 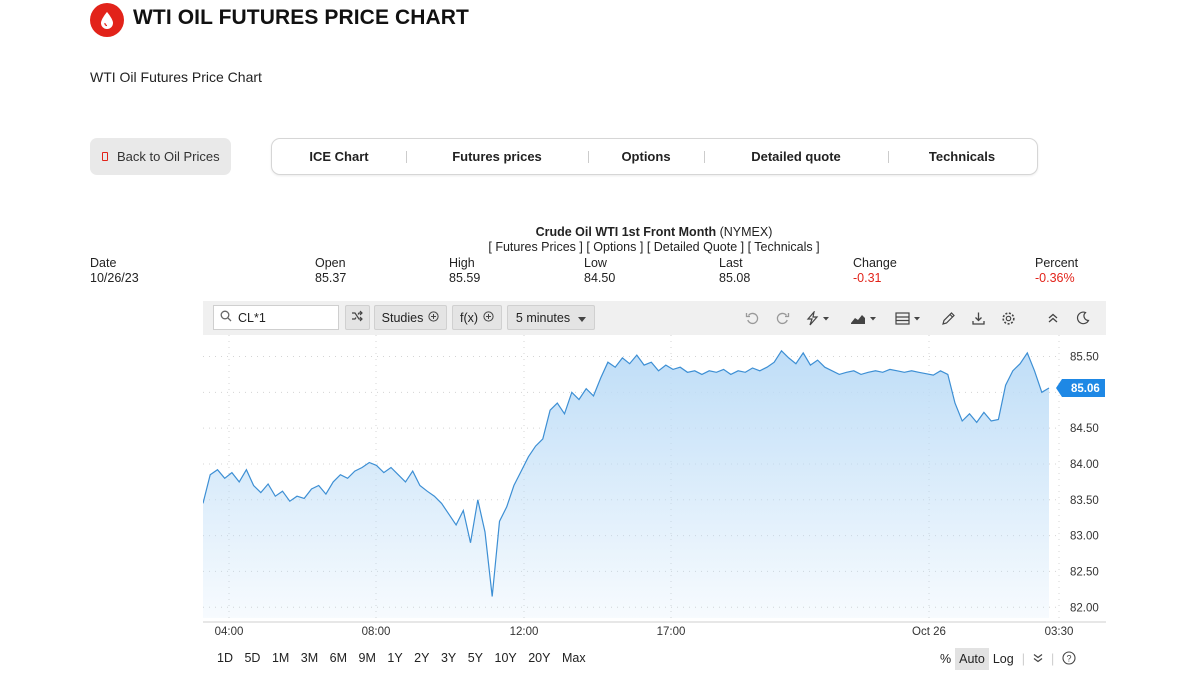 What do you see at coordinates (1084, 608) in the screenshot?
I see `y-tick-label: 82.00` at bounding box center [1084, 608].